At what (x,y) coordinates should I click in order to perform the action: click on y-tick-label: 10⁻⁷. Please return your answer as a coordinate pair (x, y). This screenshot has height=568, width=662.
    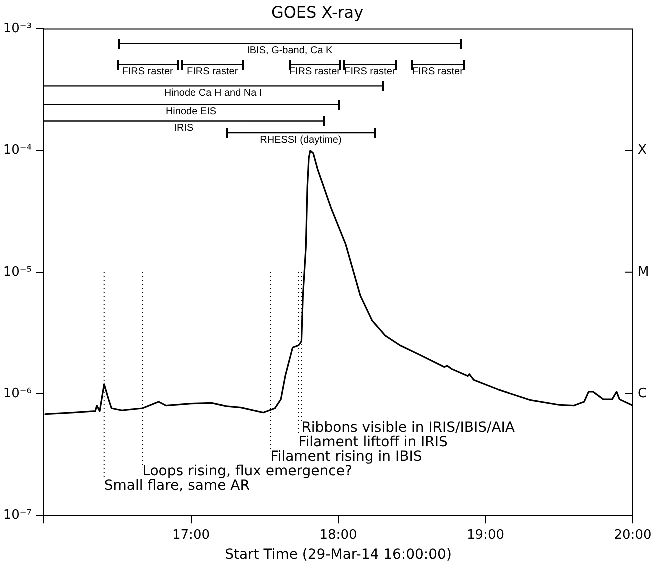
    Looking at the image, I should click on (17, 515).